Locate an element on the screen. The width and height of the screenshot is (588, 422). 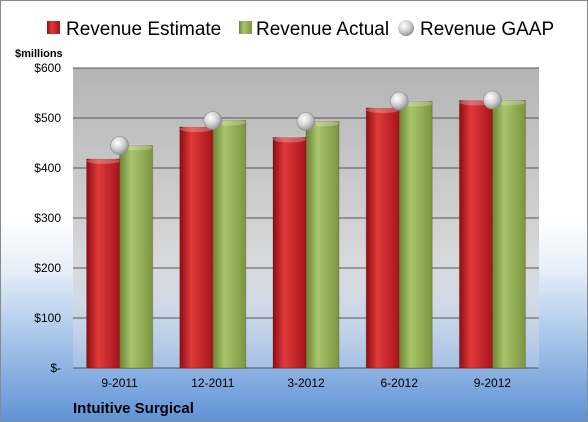
x-tick-label: 9-2012 is located at coordinates (493, 383).